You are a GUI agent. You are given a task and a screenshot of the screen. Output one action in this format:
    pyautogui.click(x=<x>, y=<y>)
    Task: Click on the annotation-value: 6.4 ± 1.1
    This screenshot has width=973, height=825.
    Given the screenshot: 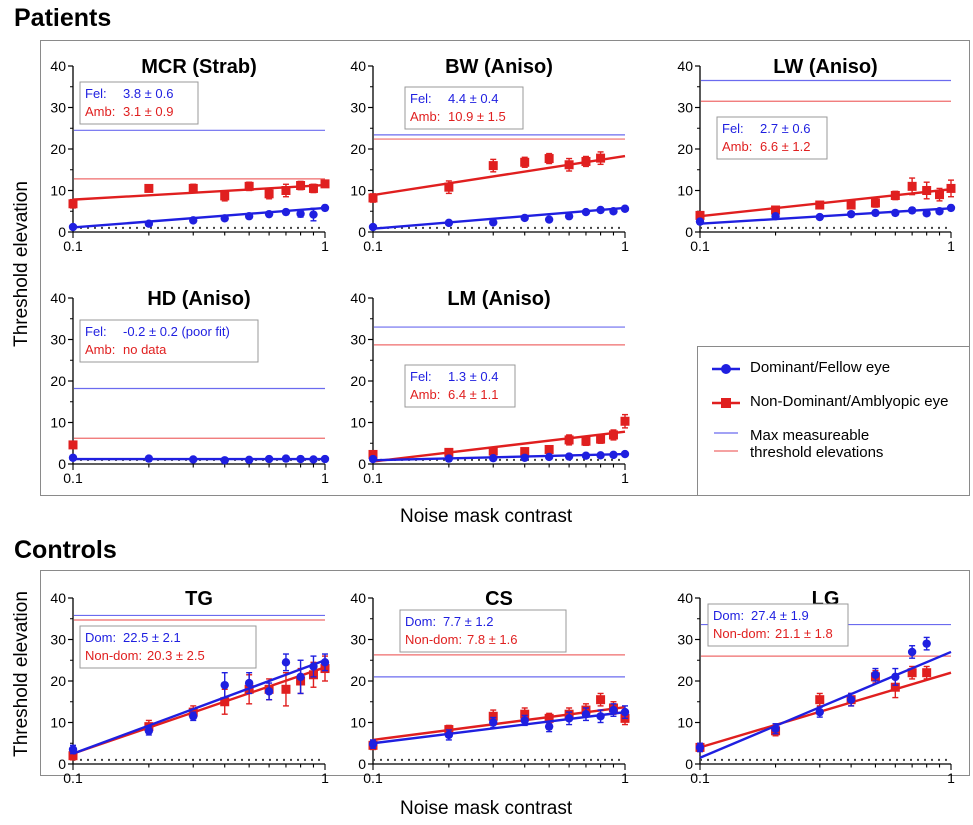 What is the action you would take?
    pyautogui.click(x=473, y=394)
    